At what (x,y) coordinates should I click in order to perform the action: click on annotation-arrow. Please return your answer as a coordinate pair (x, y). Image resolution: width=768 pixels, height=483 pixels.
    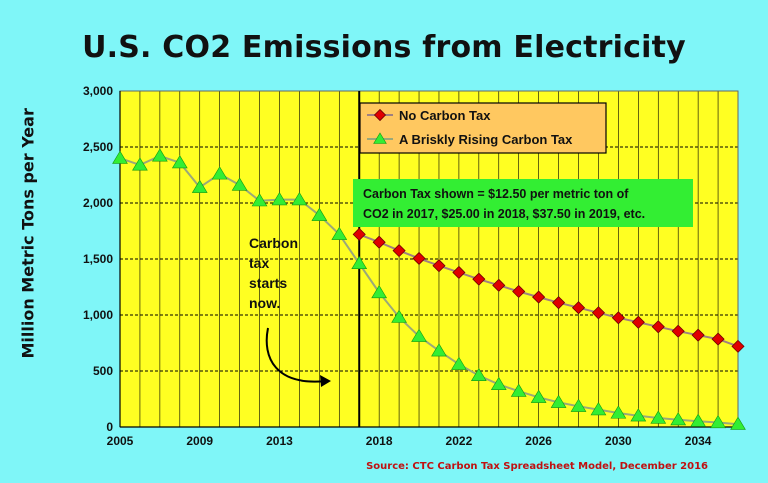
    Looking at the image, I should click on (296, 355).